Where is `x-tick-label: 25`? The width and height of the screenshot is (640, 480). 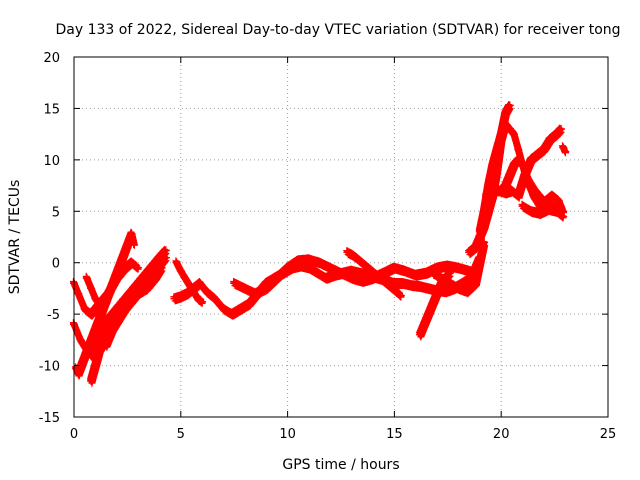 x-tick-label: 25 is located at coordinates (608, 434).